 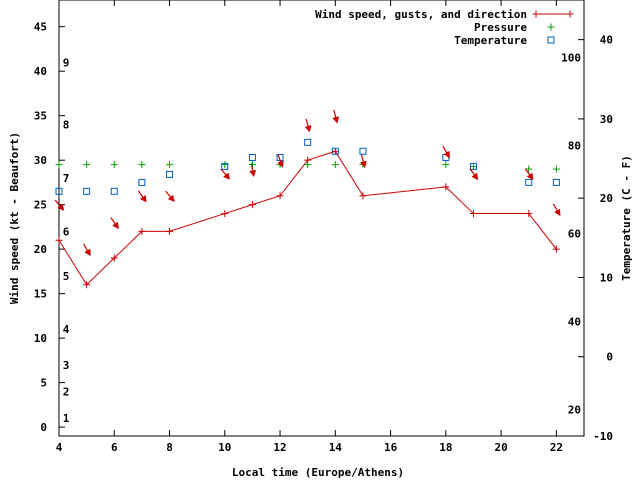 What do you see at coordinates (603, 436) in the screenshot?
I see `y2-tick-label--10: -10` at bounding box center [603, 436].